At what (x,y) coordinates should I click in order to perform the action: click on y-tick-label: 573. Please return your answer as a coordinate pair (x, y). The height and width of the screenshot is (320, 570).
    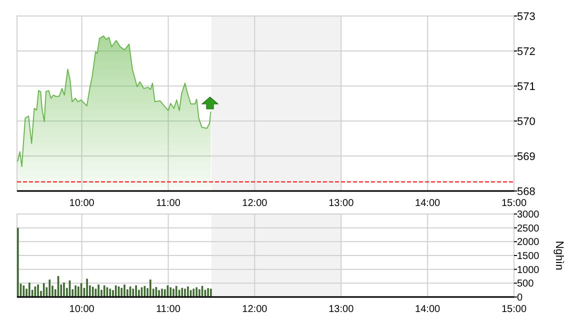
    Looking at the image, I should click on (526, 16).